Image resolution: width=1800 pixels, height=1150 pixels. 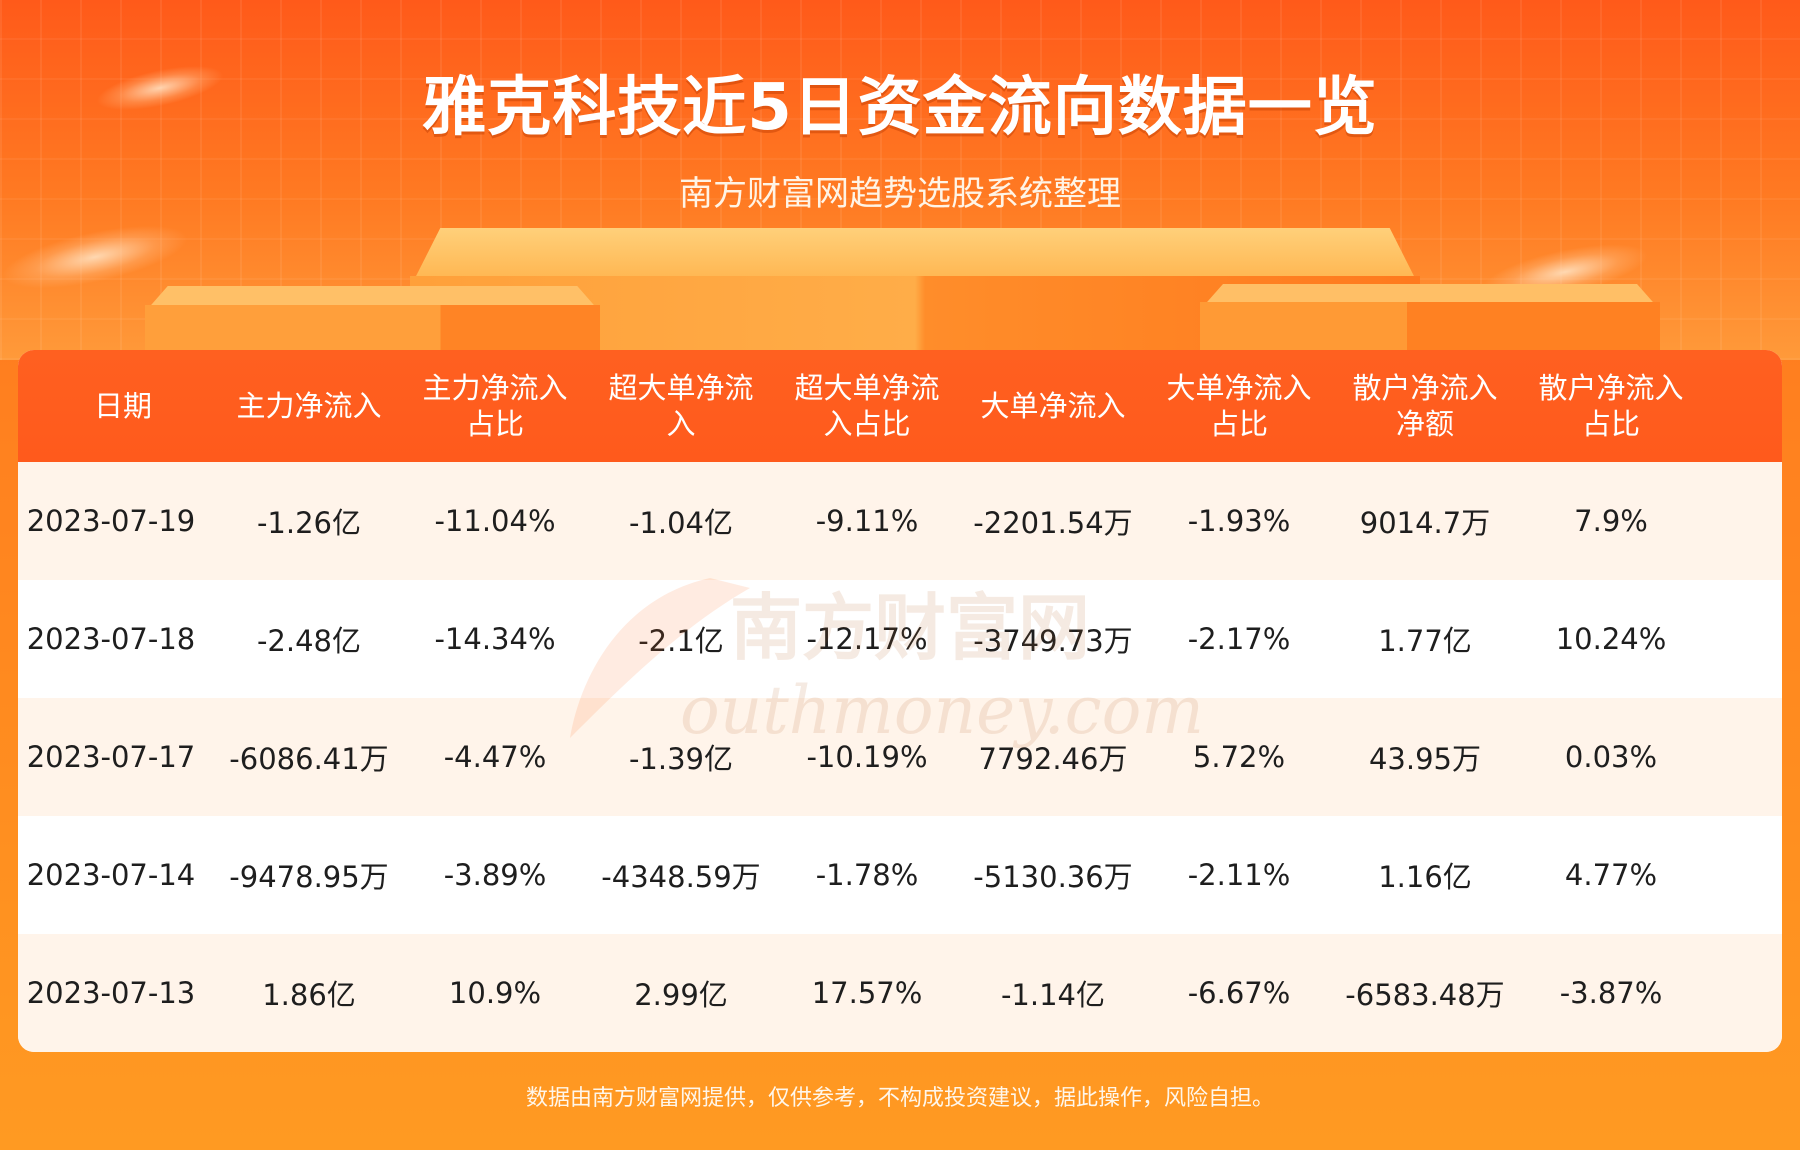 I want to click on column-header-large-ratio: 大单净流入 占比, so click(x=1239, y=406).